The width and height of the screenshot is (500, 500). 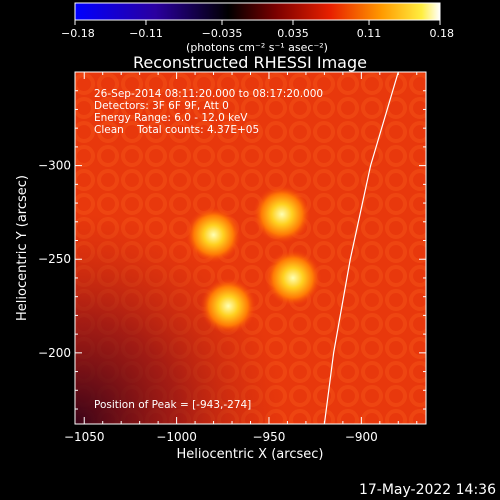 I want to click on colorbar-units: (photons cm⁻² s⁻¹ asec⁻²), so click(x=257, y=47).